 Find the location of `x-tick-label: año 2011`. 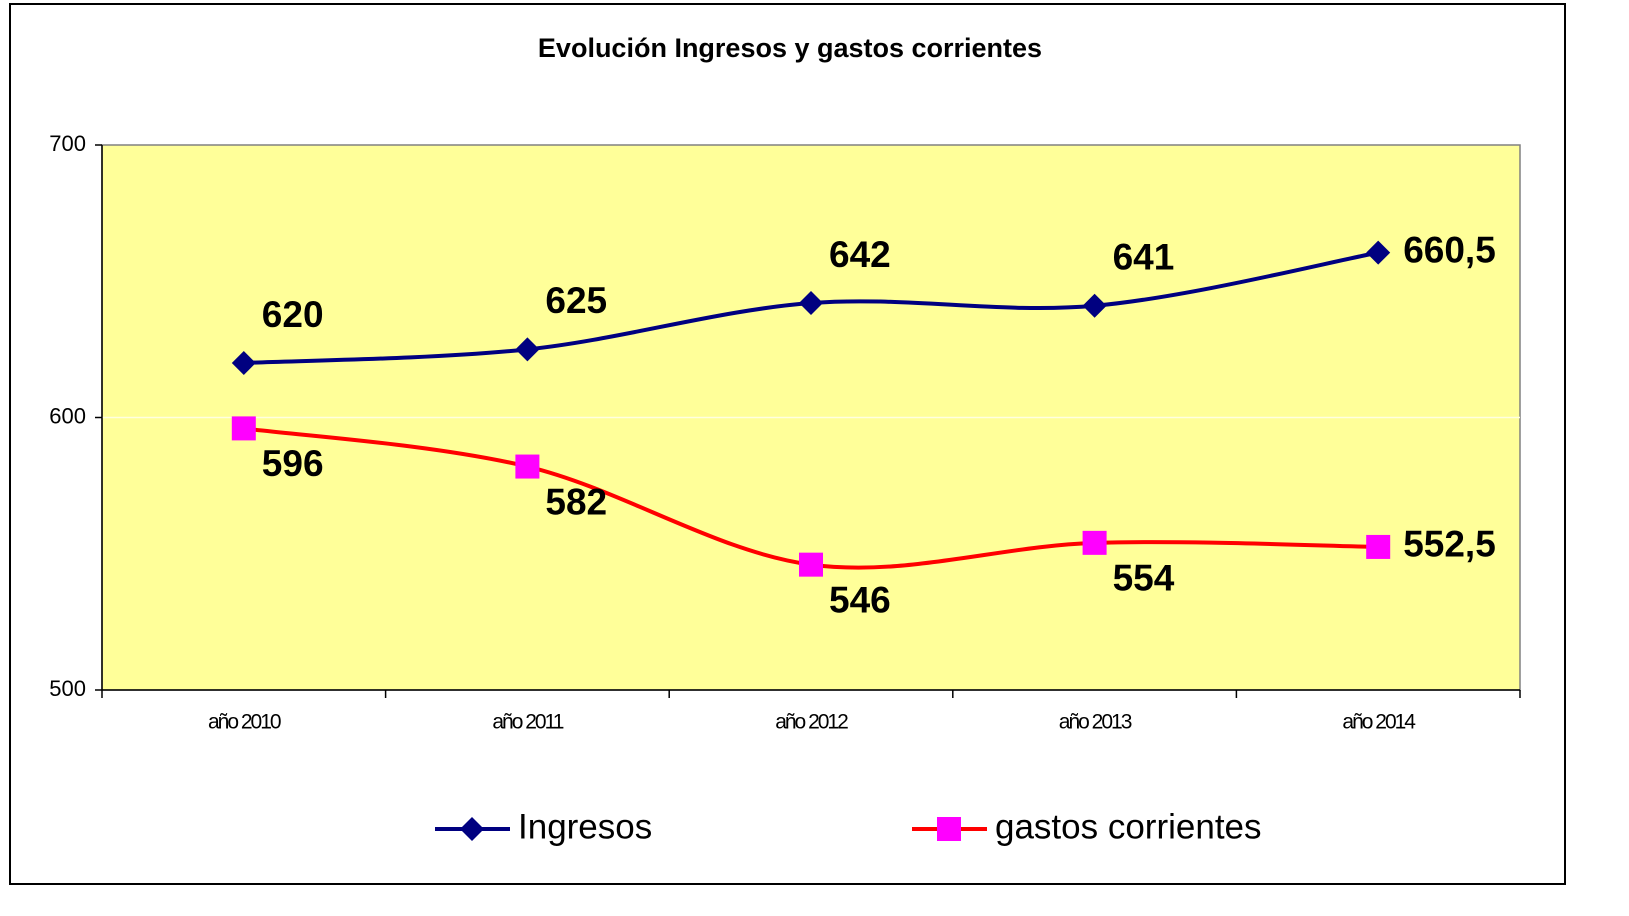

x-tick-label: año 2011 is located at coordinates (527, 722).